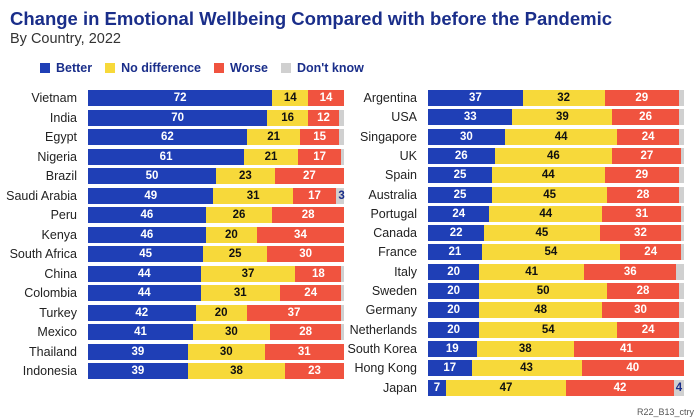 This screenshot has height=420, width=700. Describe the element at coordinates (138, 351) in the screenshot. I see `bar-segment-better: 39` at that location.